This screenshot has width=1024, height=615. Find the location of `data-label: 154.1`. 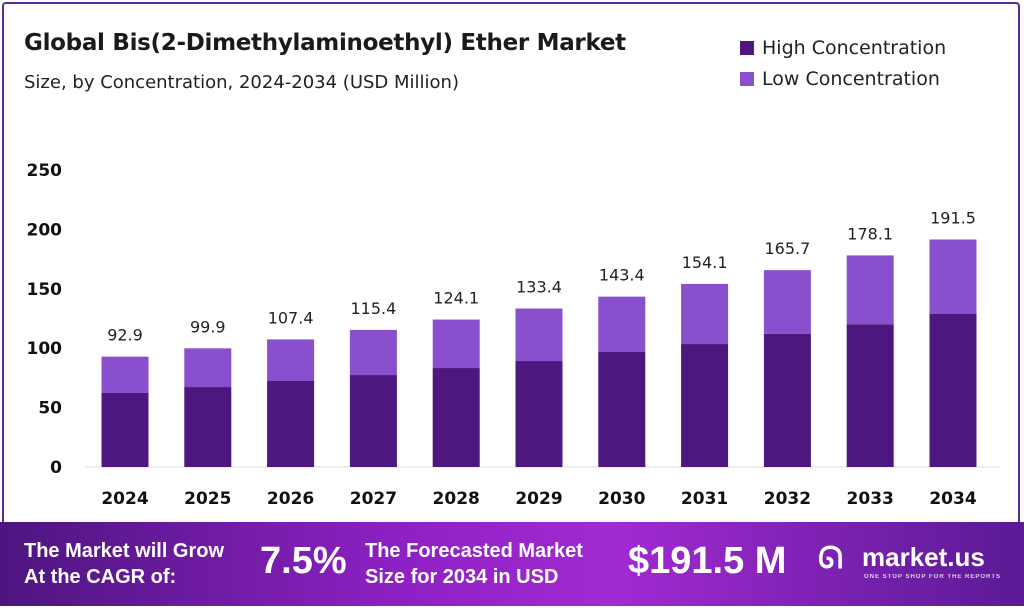

data-label: 154.1 is located at coordinates (705, 262).